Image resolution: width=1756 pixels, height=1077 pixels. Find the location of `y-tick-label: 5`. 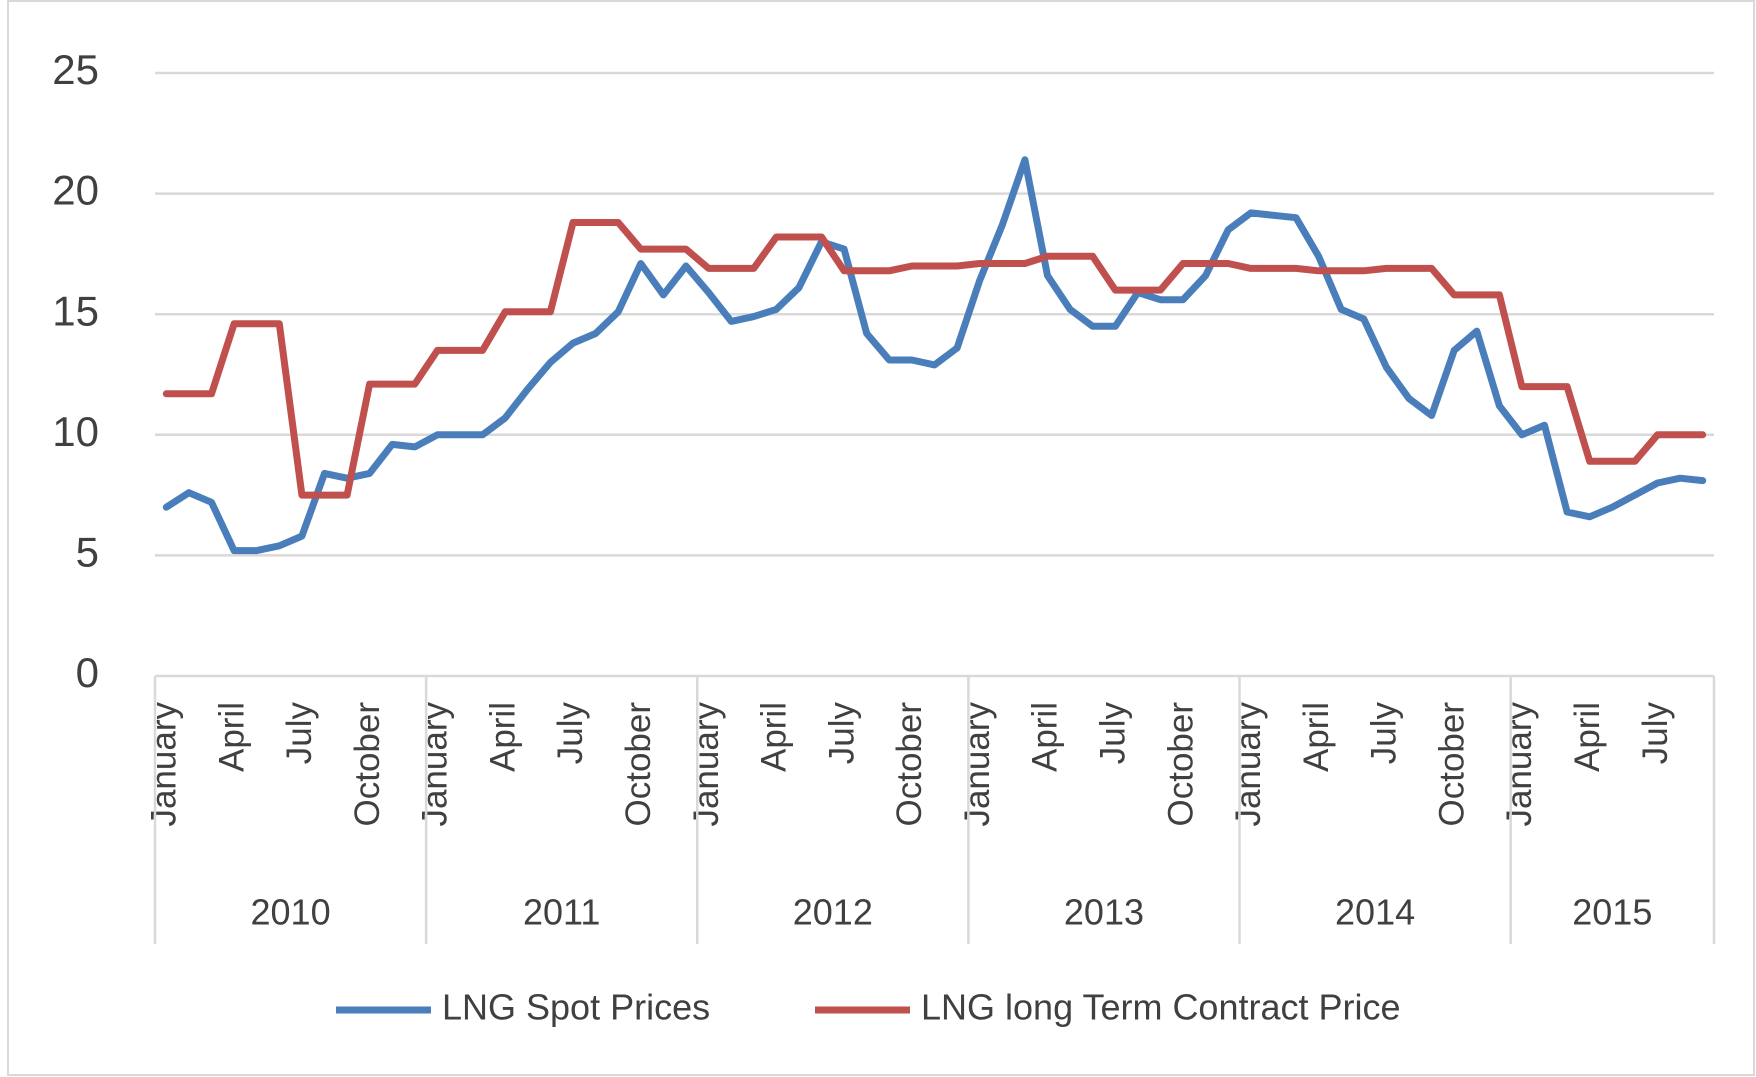

y-tick-label: 5 is located at coordinates (87, 551).